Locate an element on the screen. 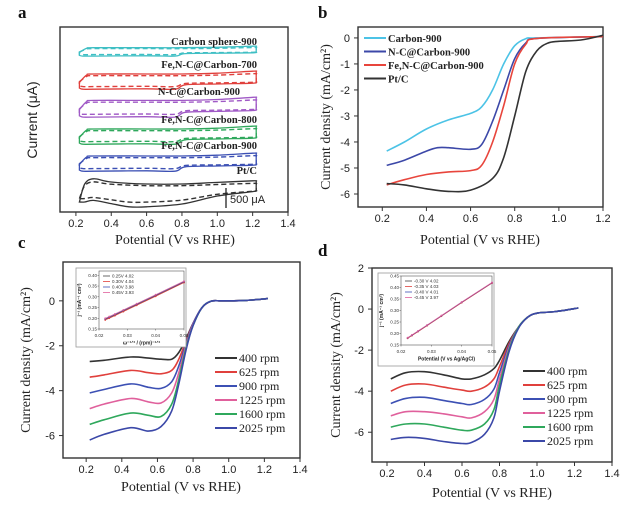 The image size is (625, 510). inset-legend-label: -0.35 V 4.03 is located at coordinates (426, 286).